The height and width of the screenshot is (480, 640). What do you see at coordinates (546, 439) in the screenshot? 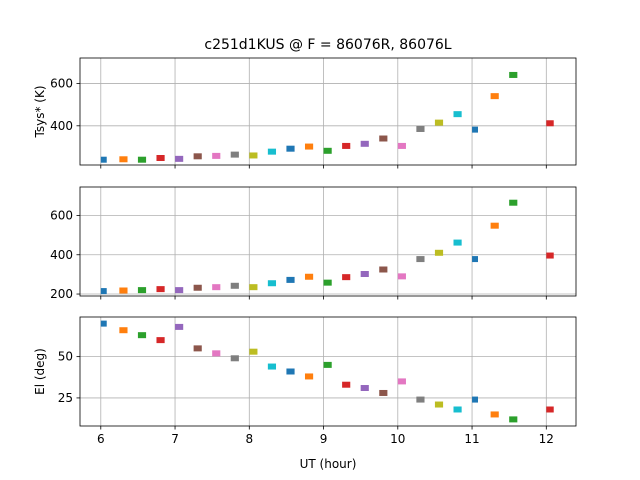
I see `x-tick-label: 12` at bounding box center [546, 439].